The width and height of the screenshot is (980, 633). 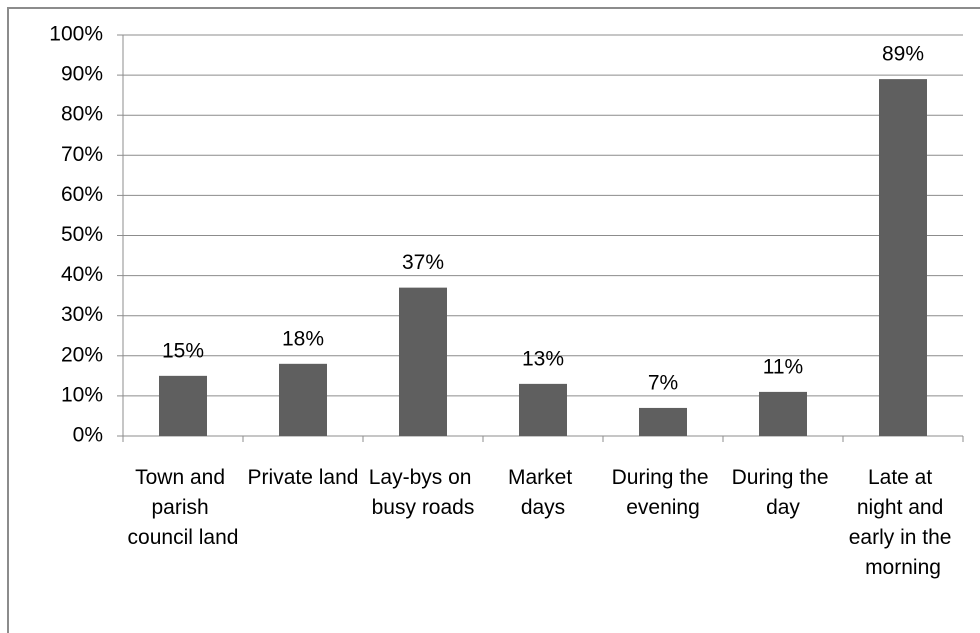 I want to click on y-tick-label: 100%, so click(x=76, y=34).